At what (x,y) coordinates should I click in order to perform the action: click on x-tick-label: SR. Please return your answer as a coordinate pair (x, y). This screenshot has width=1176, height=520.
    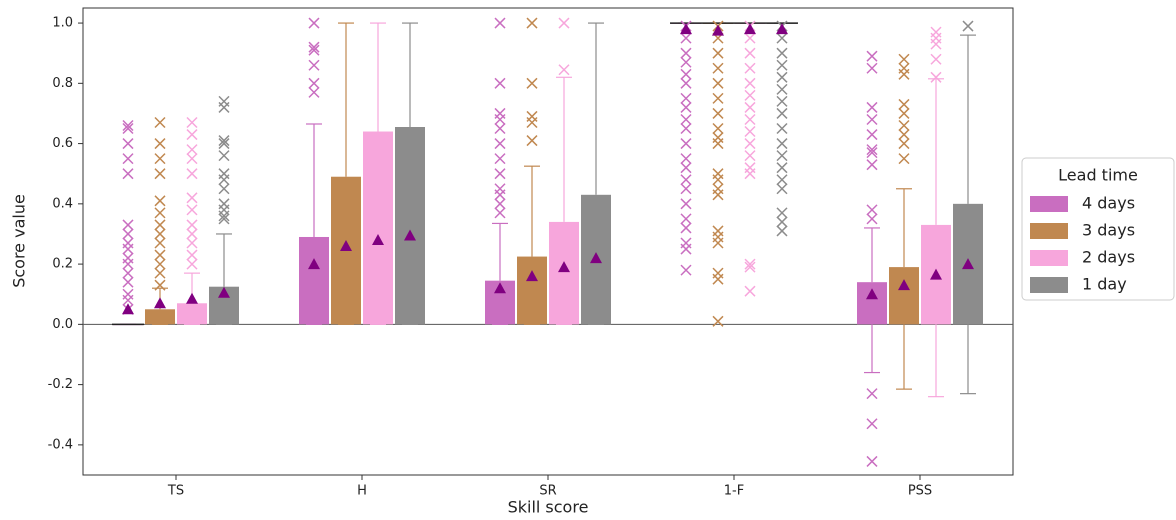
    Looking at the image, I should click on (547, 491).